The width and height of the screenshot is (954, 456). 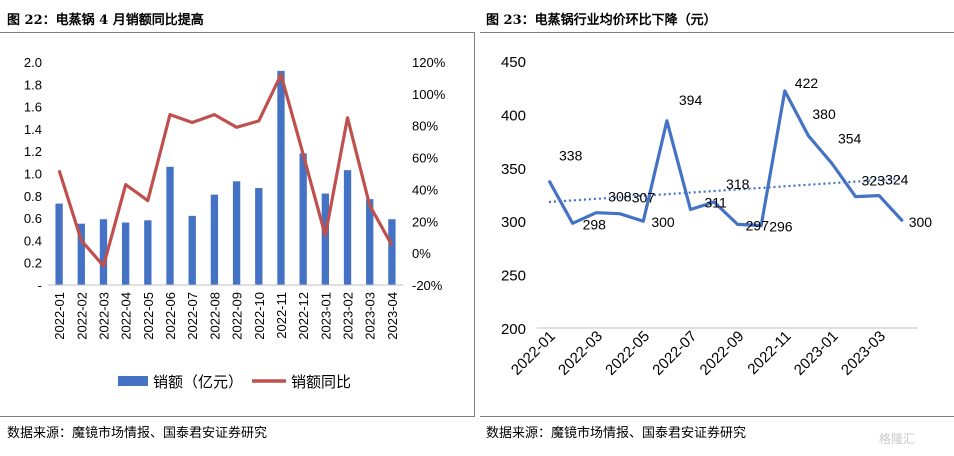 I want to click on y-tick-label: 200, so click(x=513, y=329).